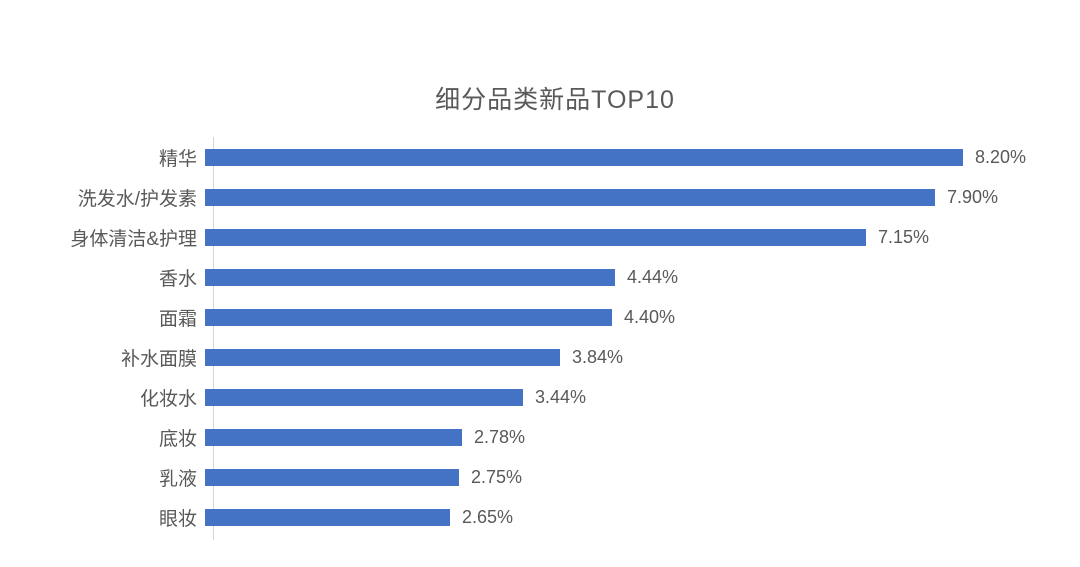 The width and height of the screenshot is (1080, 567). Describe the element at coordinates (133, 239) in the screenshot. I see `category-label: 身体清洁&护理` at that location.